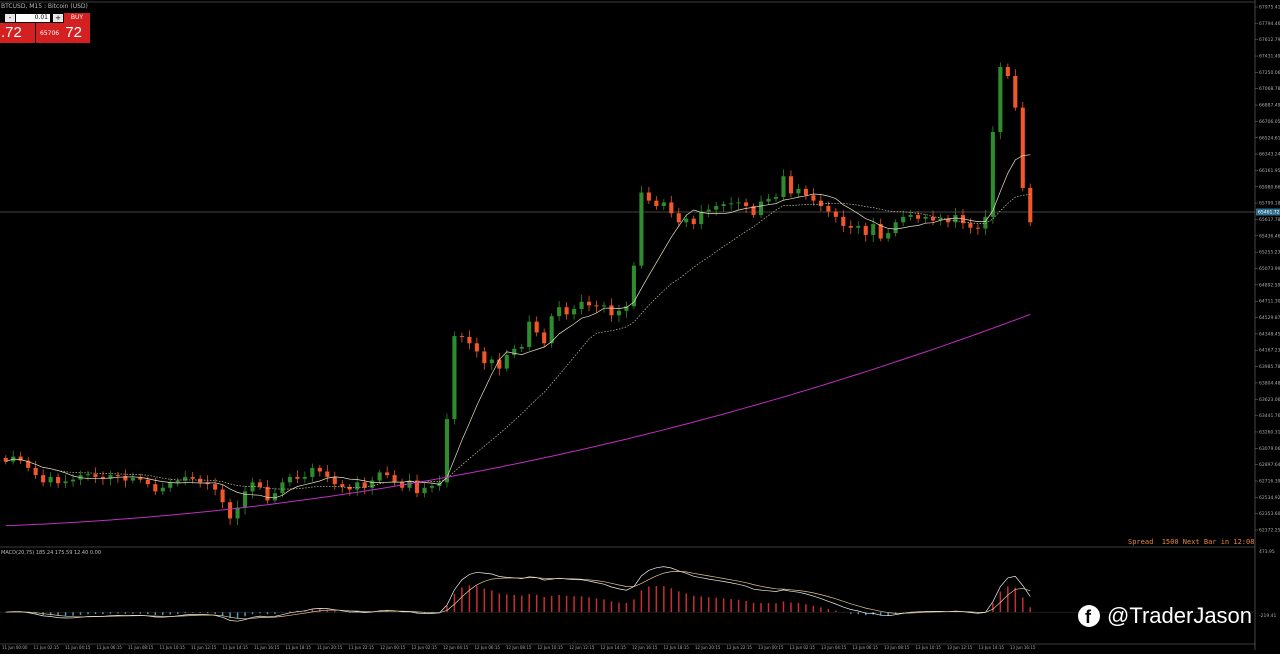  What do you see at coordinates (141, 647) in the screenshot?
I see `time-axis-label: 11 Jun 08:15` at bounding box center [141, 647].